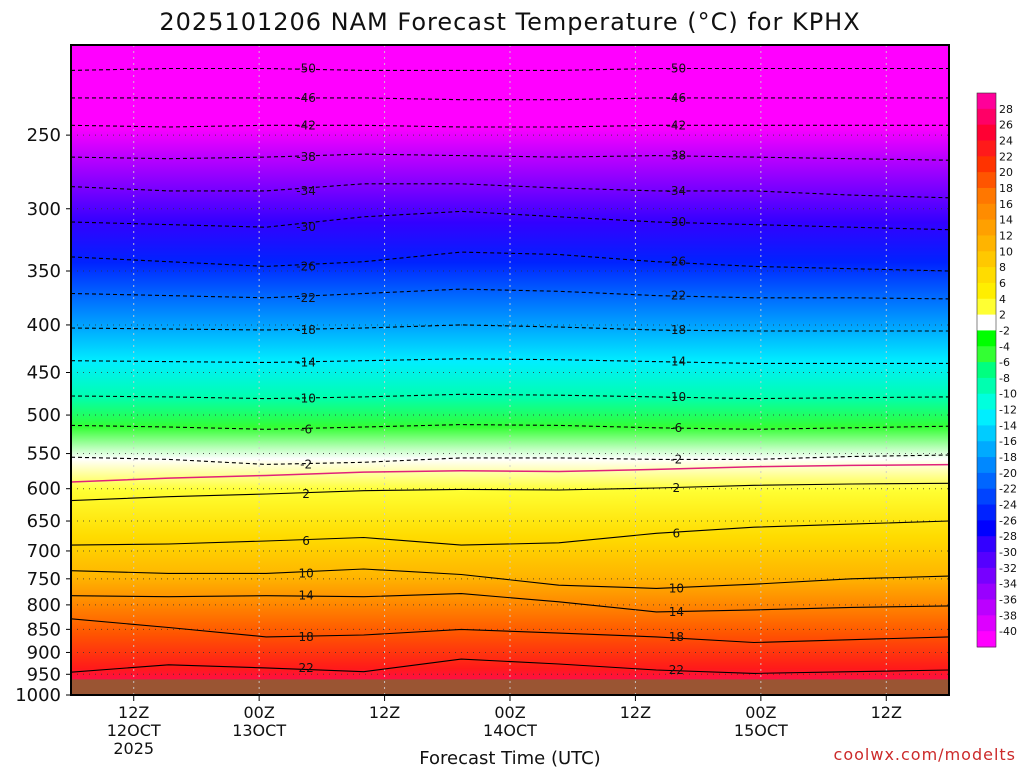 This screenshot has height=768, width=1024. I want to click on y-tick-label: 500, so click(44, 415).